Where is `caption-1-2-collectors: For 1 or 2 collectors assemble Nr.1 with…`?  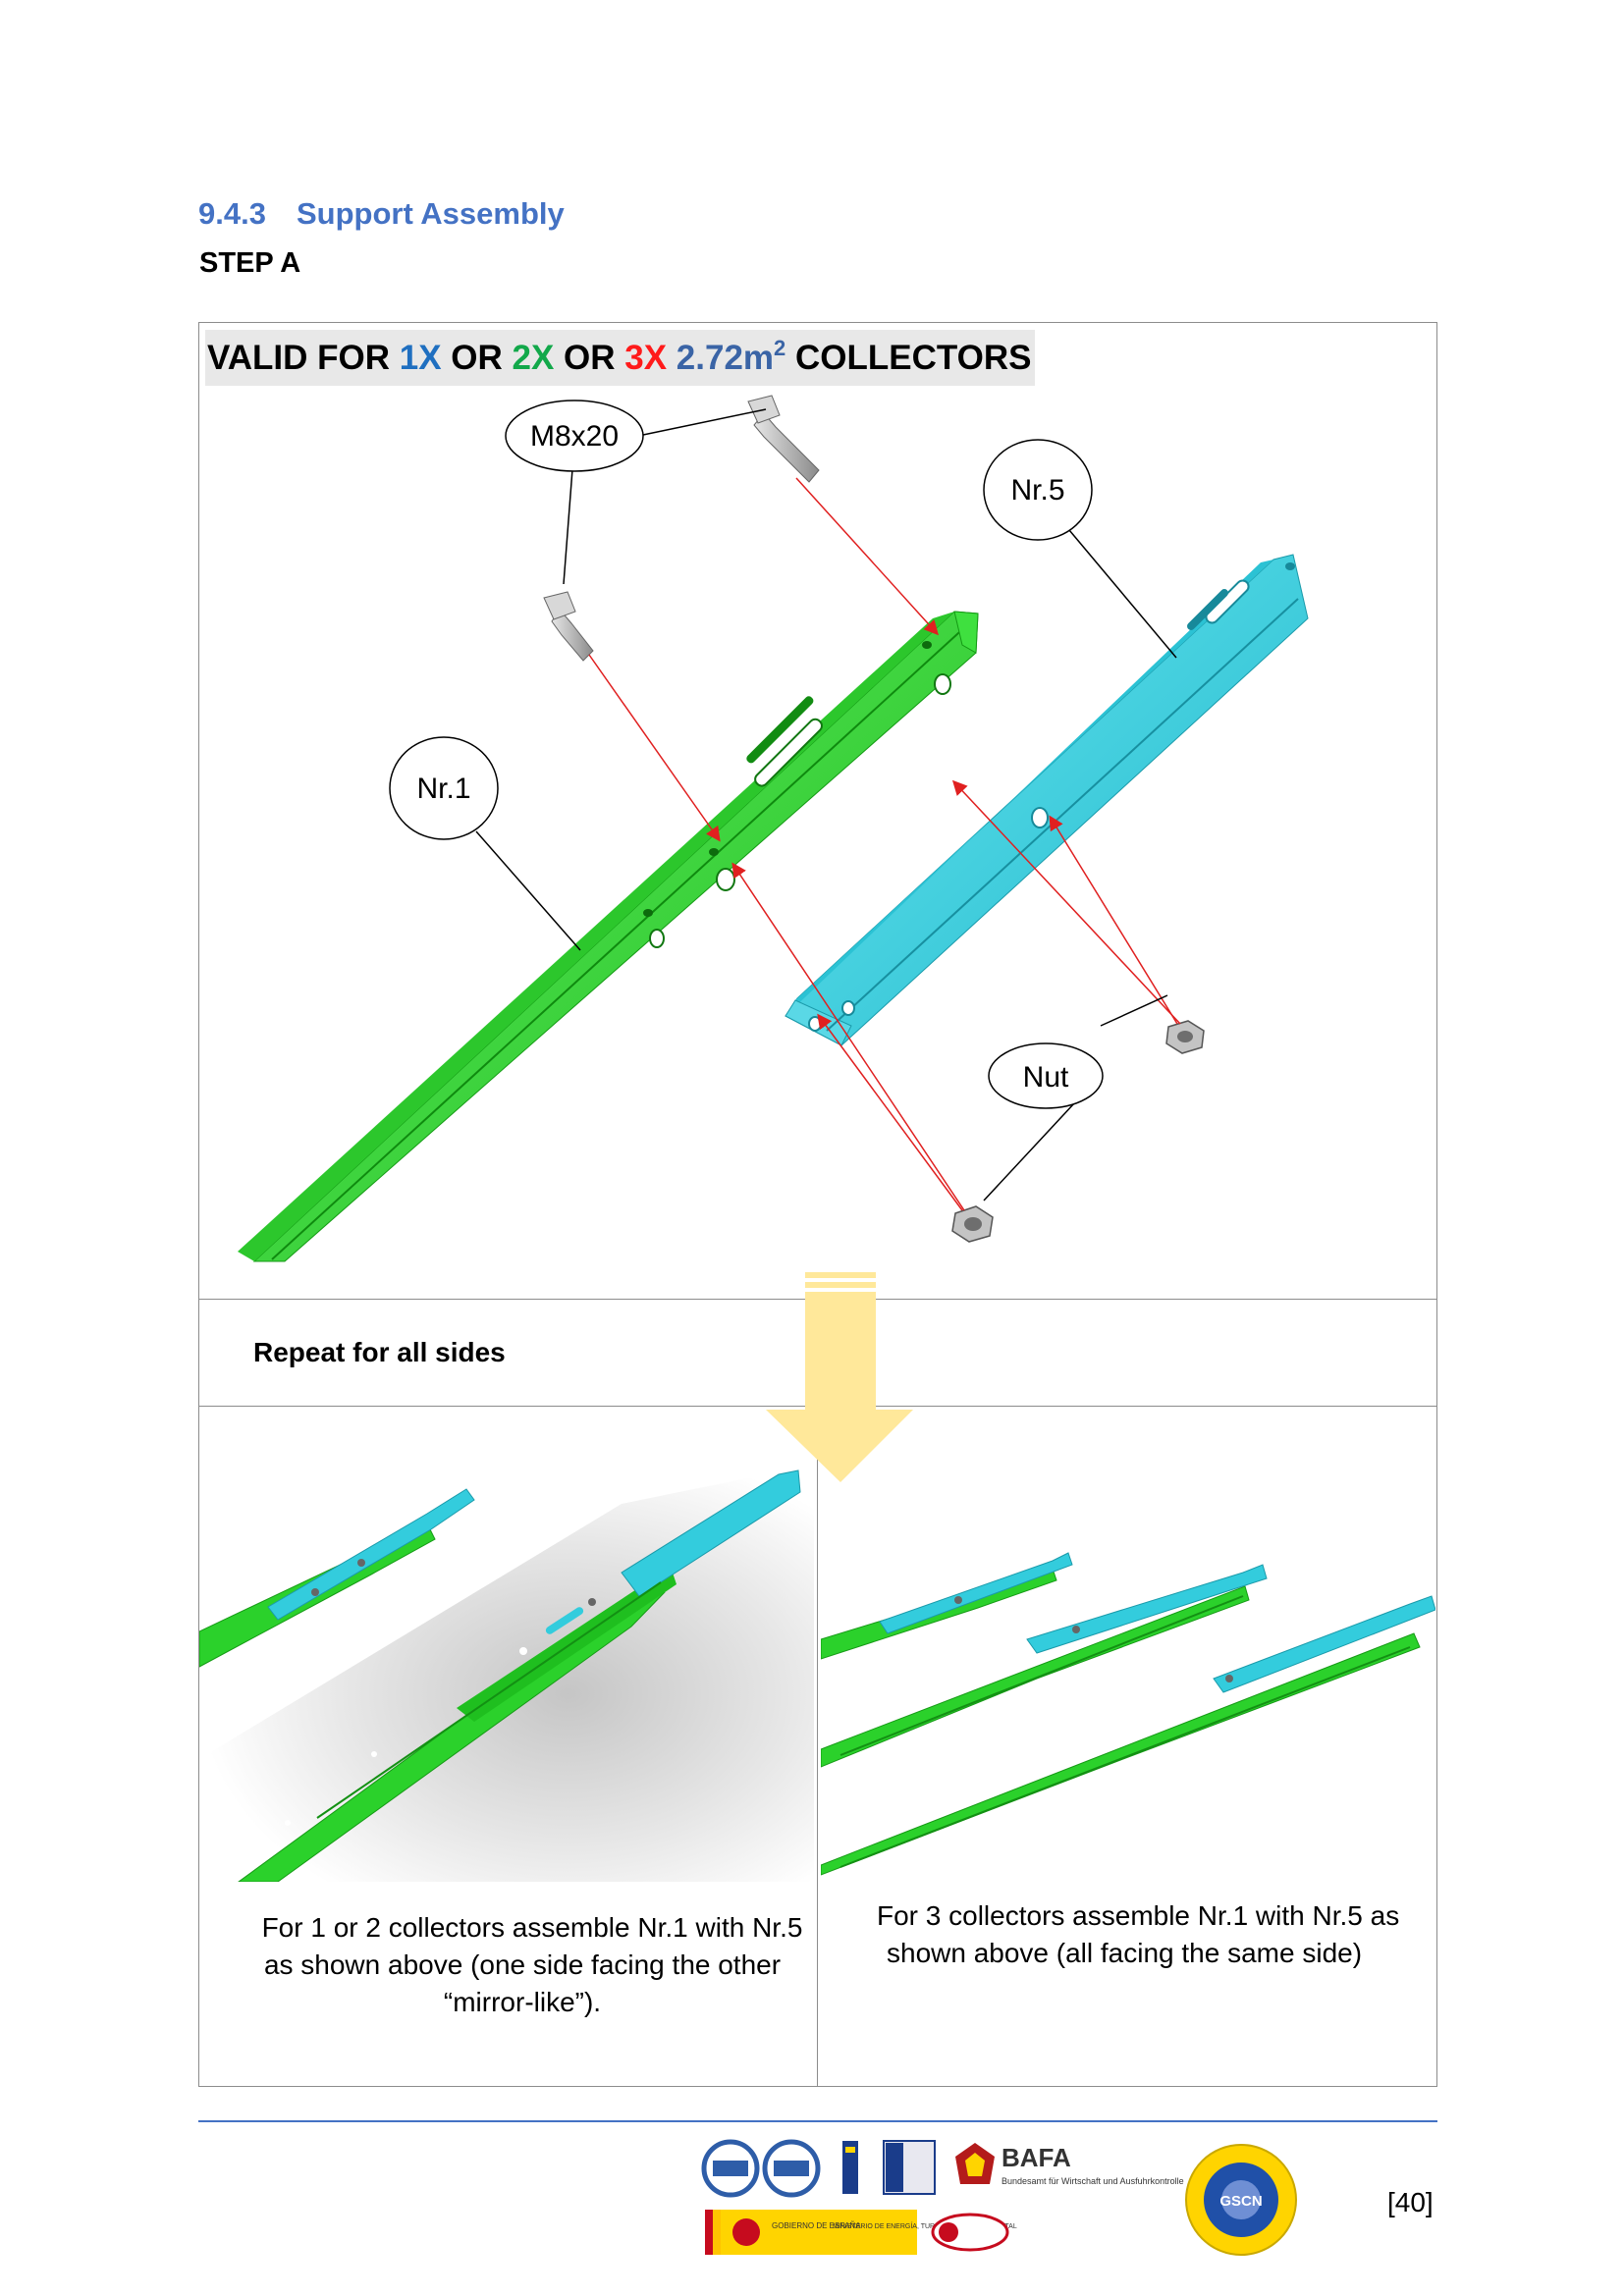
caption-1-2-collectors: For 1 or 2 collectors assemble Nr.1 with… is located at coordinates (522, 1965).